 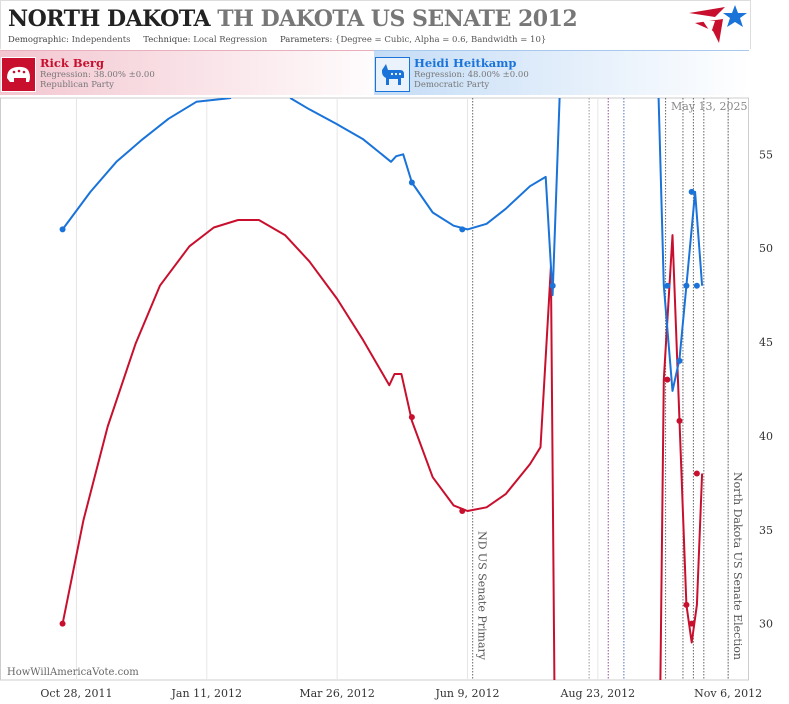 I want to click on date-stamp: May 13, 2025, so click(x=709, y=106).